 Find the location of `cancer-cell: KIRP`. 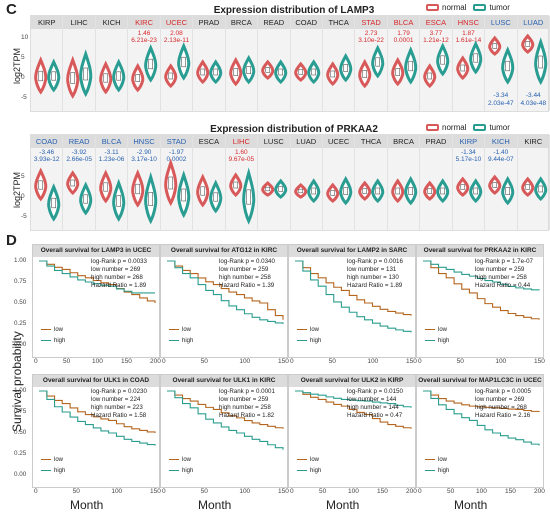

cancer-cell: KIRP is located at coordinates (47, 63).